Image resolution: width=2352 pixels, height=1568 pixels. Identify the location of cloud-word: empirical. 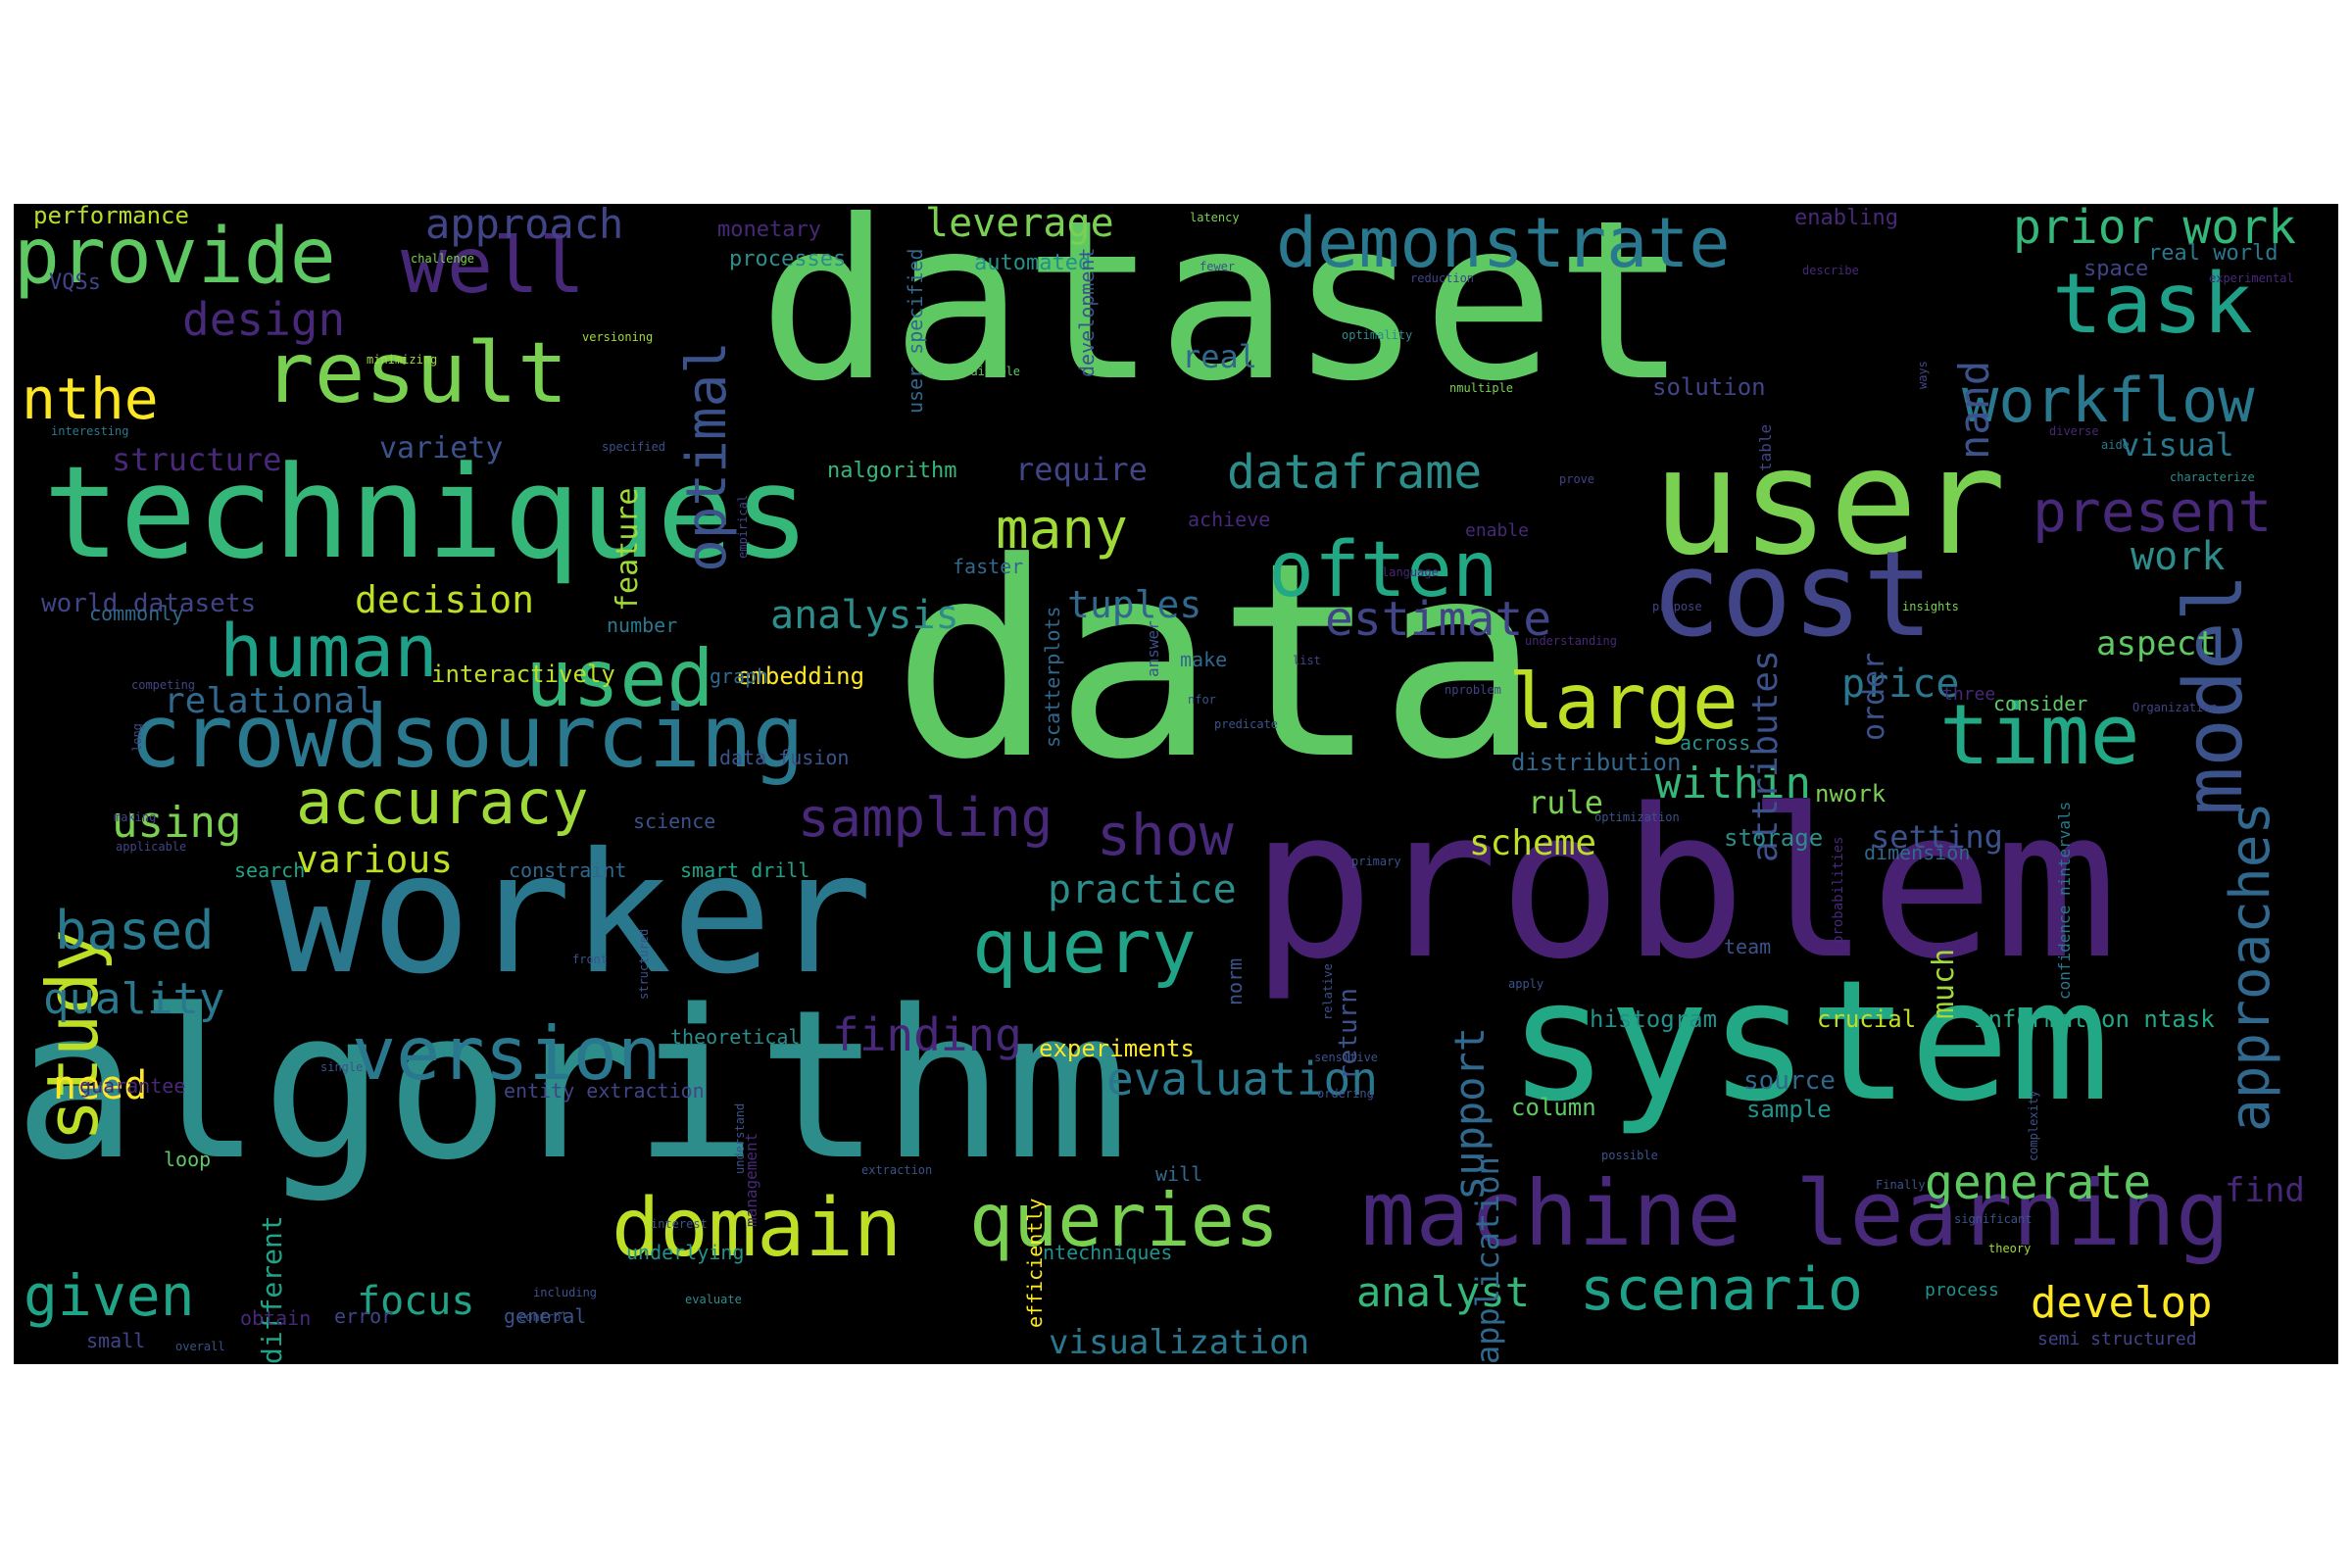
(743, 527).